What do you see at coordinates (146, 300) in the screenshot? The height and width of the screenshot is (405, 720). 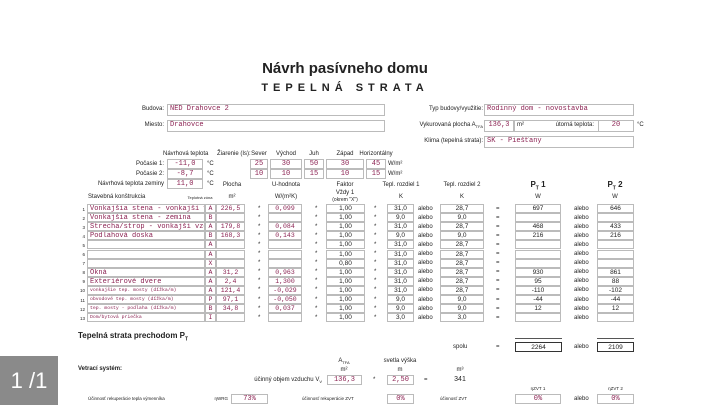 I see `construction-name: obvodové tep. mosty (dĺžka/m)` at bounding box center [146, 300].